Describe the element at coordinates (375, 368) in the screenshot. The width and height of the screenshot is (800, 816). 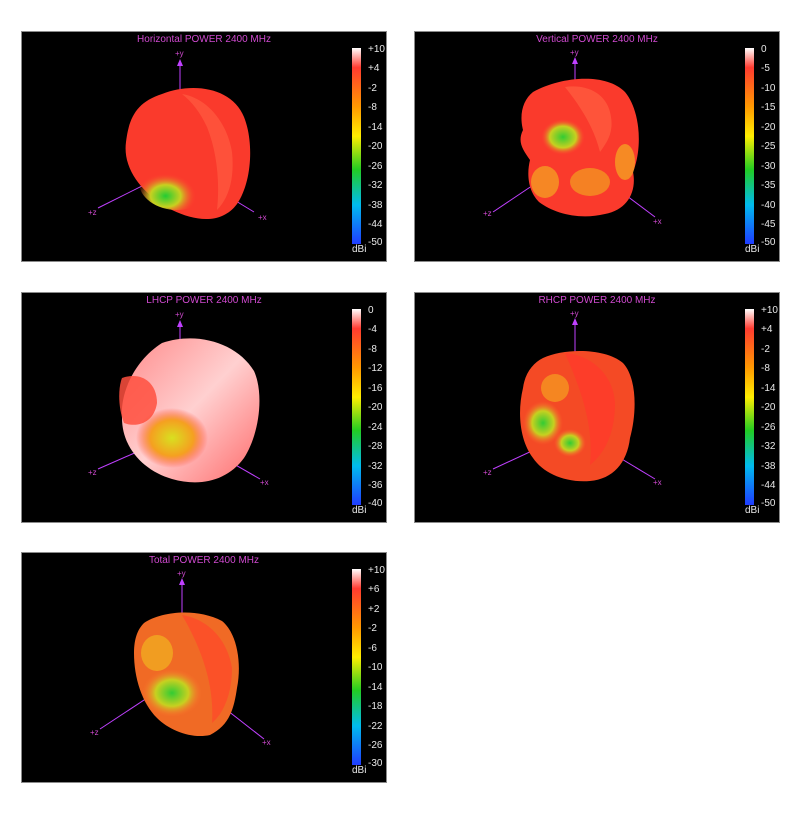
I see `colorbar-tick: -12` at that location.